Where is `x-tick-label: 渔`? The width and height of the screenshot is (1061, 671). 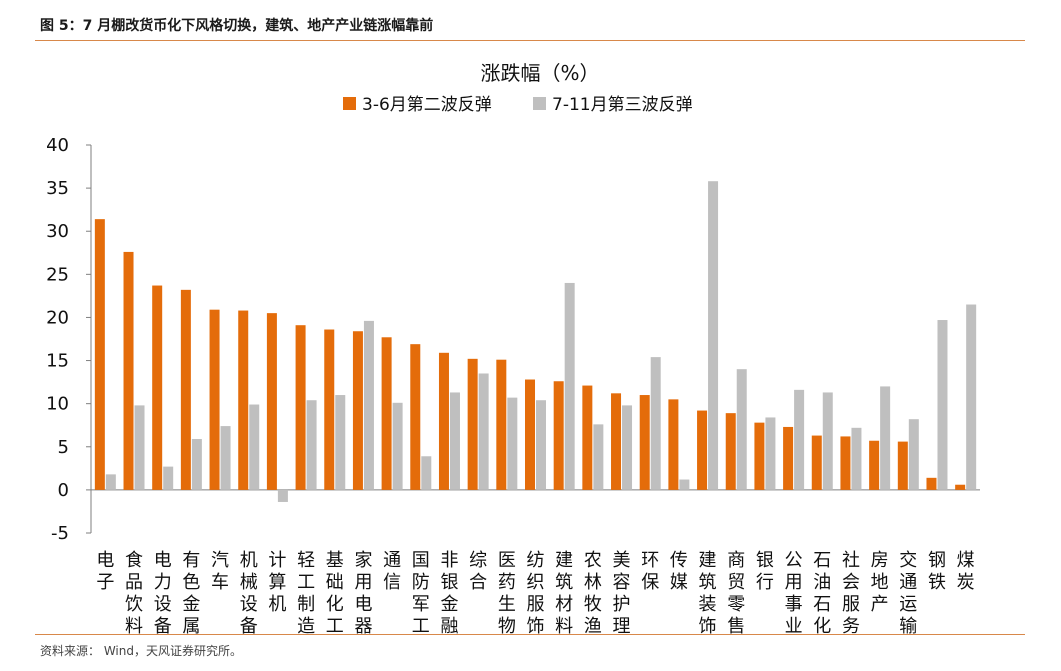 x-tick-label: 渔 is located at coordinates (593, 625).